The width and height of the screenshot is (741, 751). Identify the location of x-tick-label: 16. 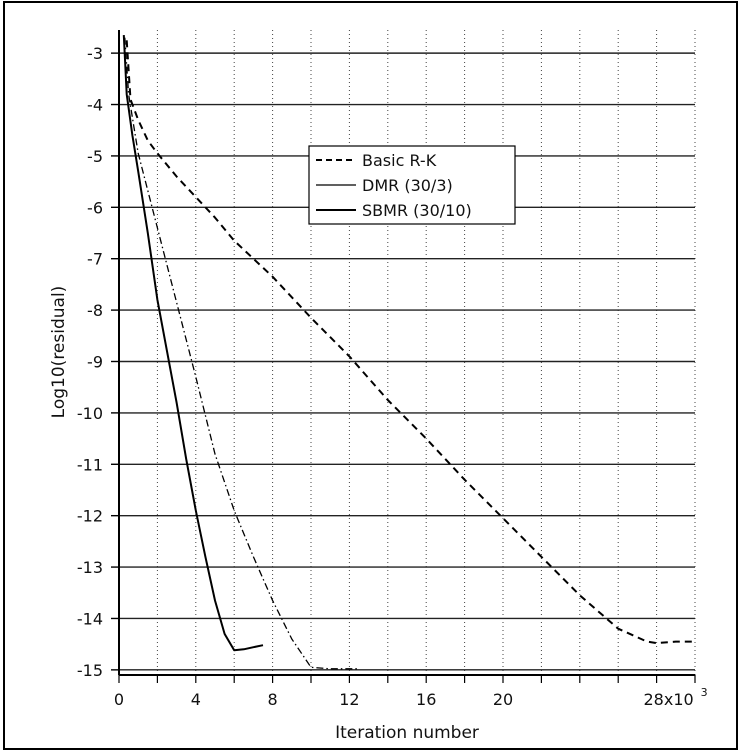
(426, 699).